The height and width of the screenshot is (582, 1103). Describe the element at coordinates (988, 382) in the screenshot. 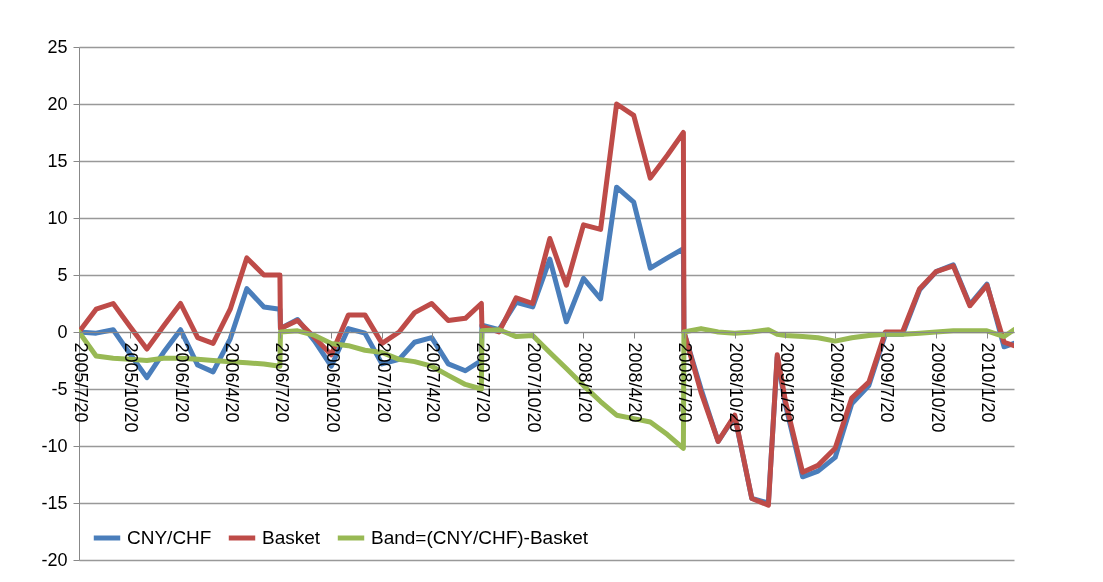

I see `x-tick-label: 2010/1/20` at that location.